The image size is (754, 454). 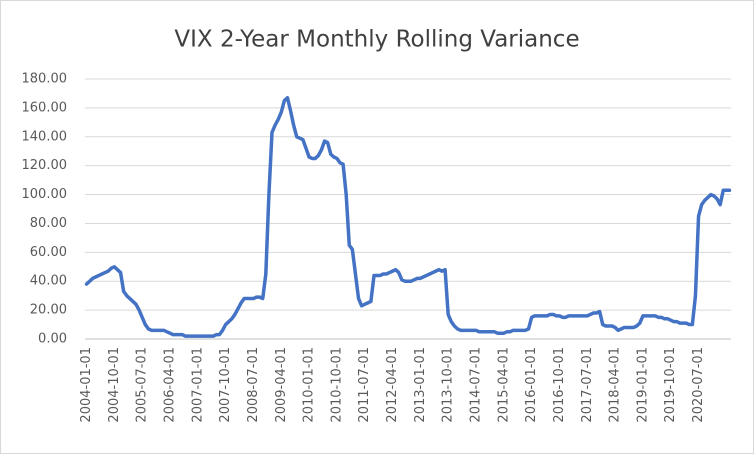 What do you see at coordinates (448, 385) in the screenshot?
I see `x-tick-label: 2013-10-01` at bounding box center [448, 385].